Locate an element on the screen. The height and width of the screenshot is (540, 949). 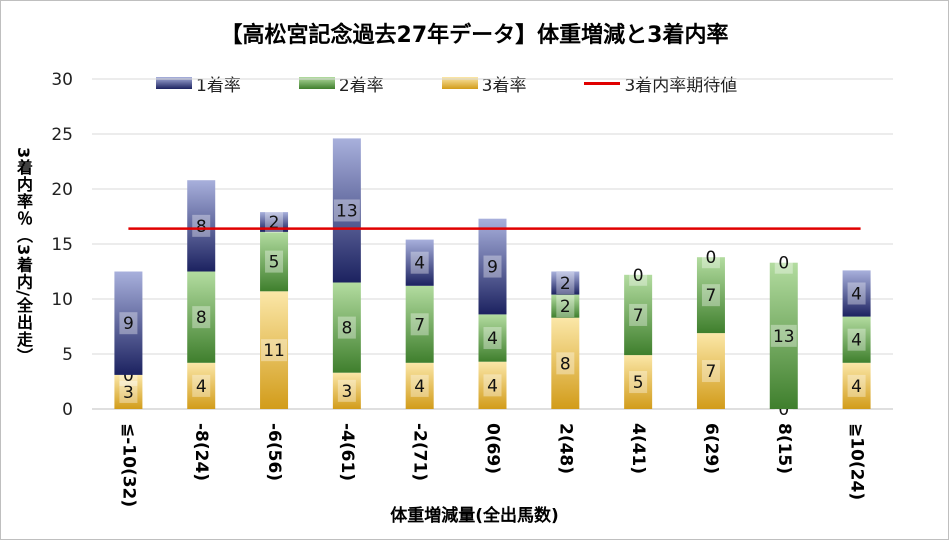
legend-item-3rd: 3着率 is located at coordinates (484, 83).